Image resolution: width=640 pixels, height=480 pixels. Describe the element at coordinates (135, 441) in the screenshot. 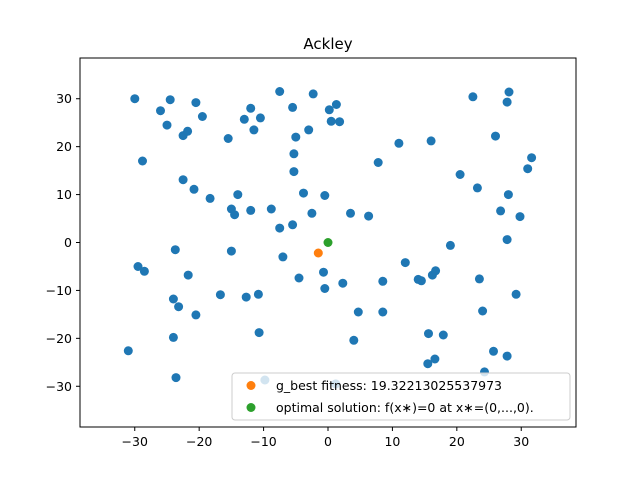

I see `x-tick-label: −30` at that location.